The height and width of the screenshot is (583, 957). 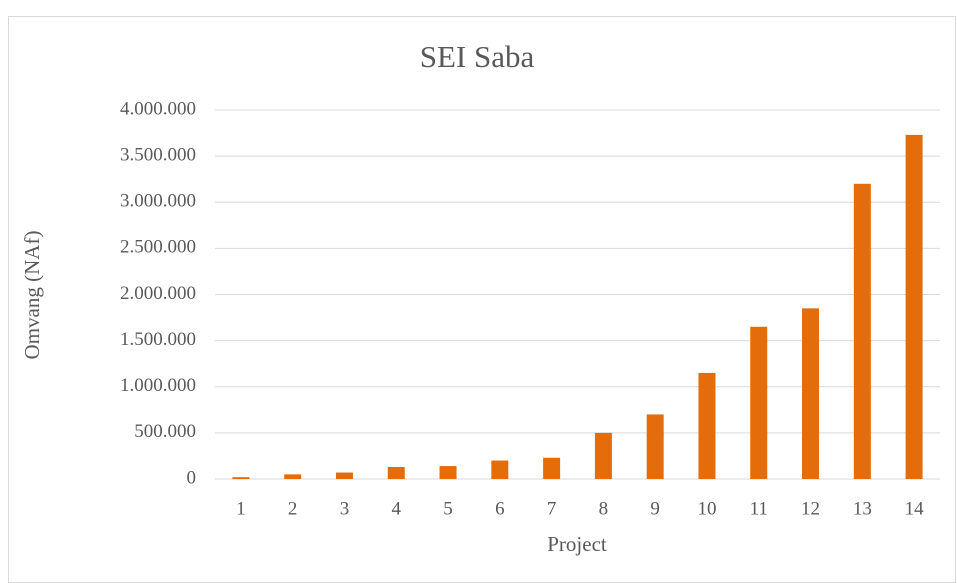 What do you see at coordinates (158, 247) in the screenshot?
I see `y-tick-label: 2.500.000` at bounding box center [158, 247].